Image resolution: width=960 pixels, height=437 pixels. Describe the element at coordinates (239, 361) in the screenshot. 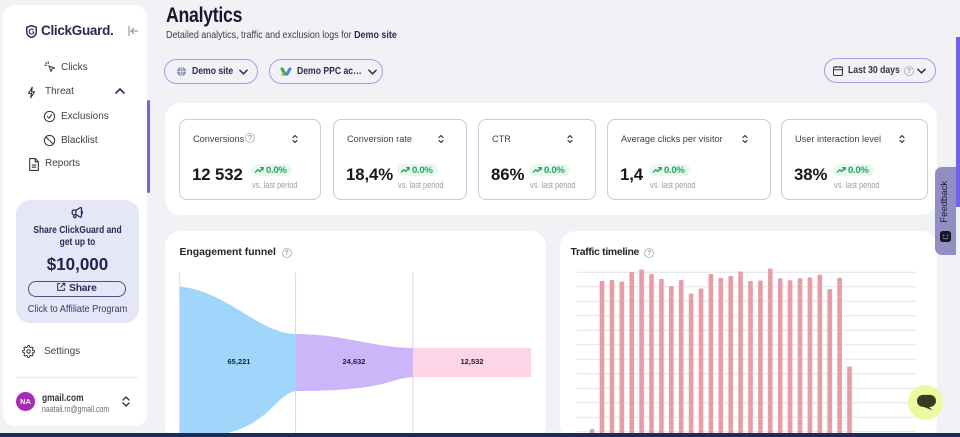

I see `svg-text: 65,221` at that location.